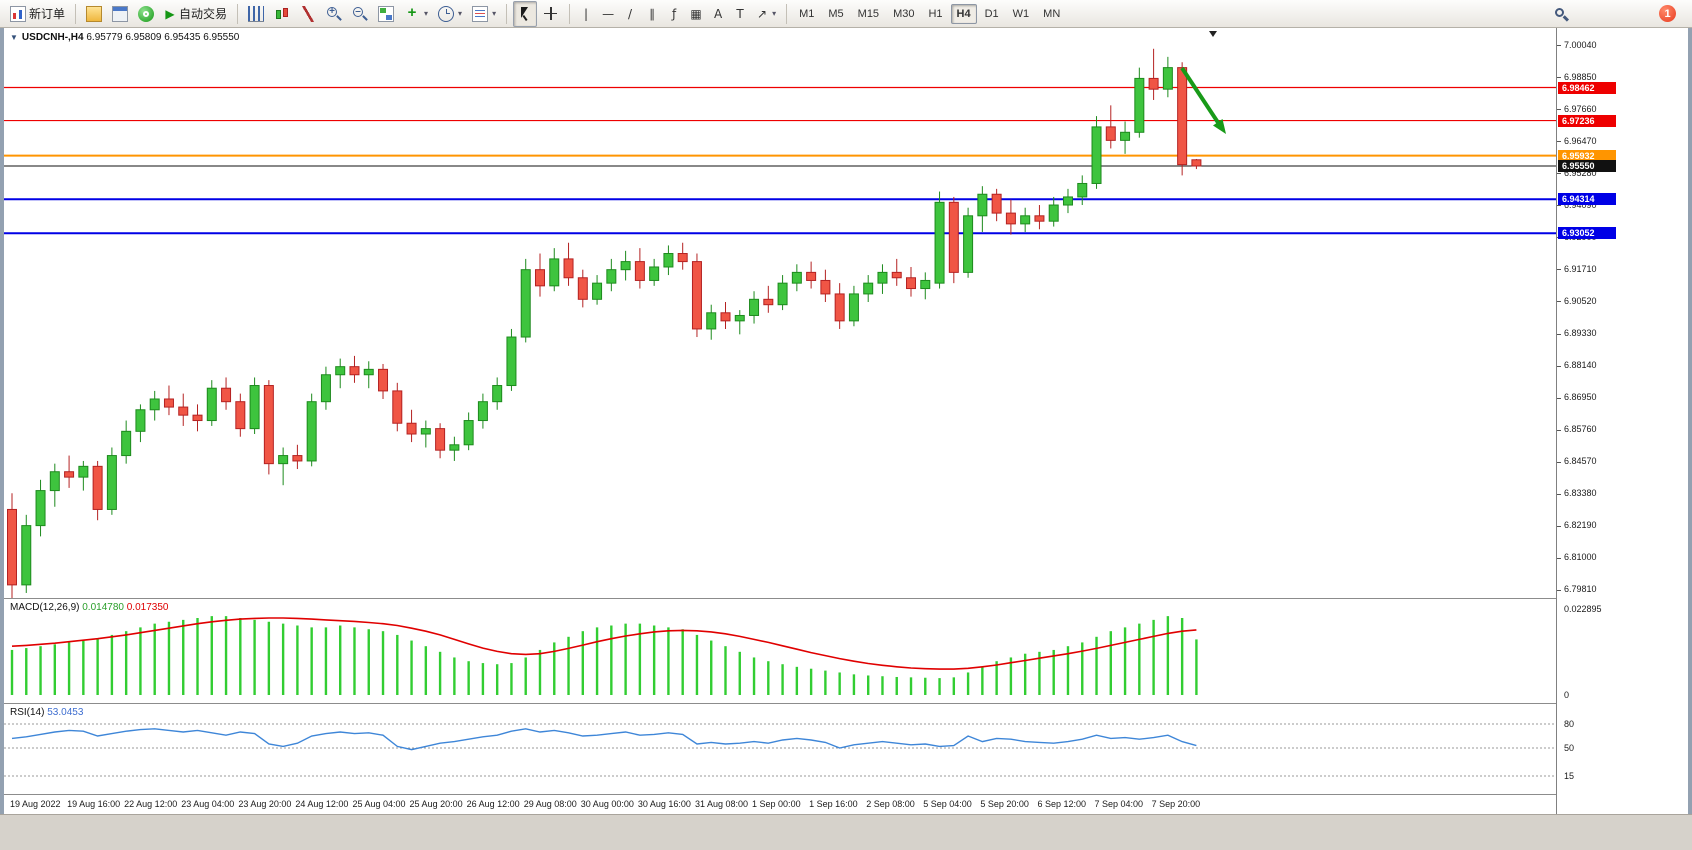 This screenshot has height=850, width=1692. I want to click on macd-signal-value: 0.017350, so click(147, 607).